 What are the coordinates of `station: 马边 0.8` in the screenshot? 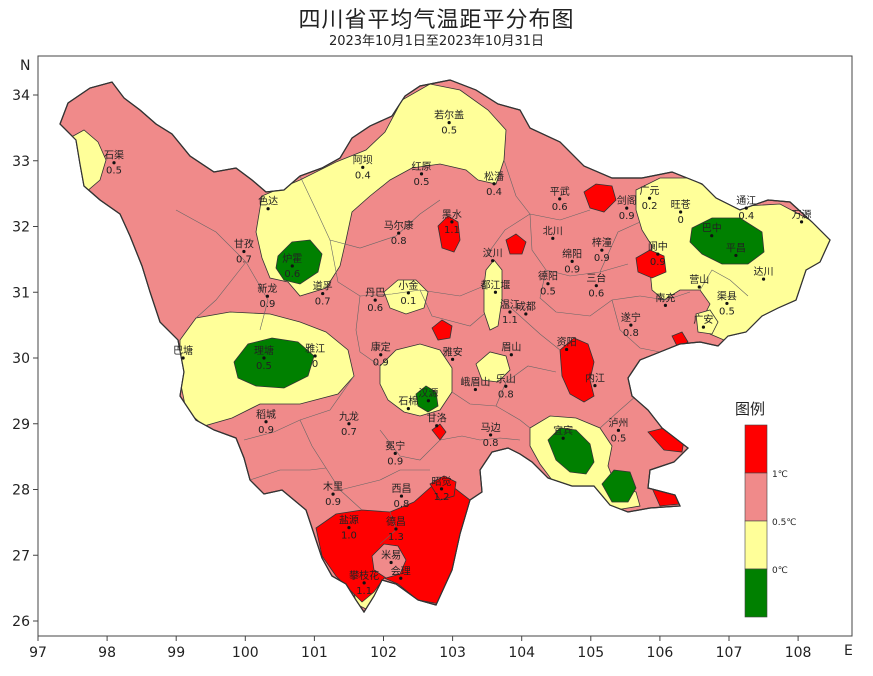 It's located at (491, 435).